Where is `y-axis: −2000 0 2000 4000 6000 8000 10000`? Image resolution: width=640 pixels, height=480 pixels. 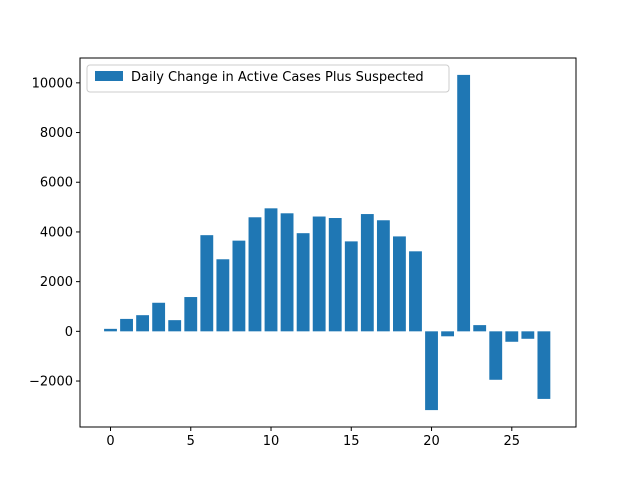
y-axis: −2000 0 2000 4000 6000 8000 10000 is located at coordinates (54, 233).